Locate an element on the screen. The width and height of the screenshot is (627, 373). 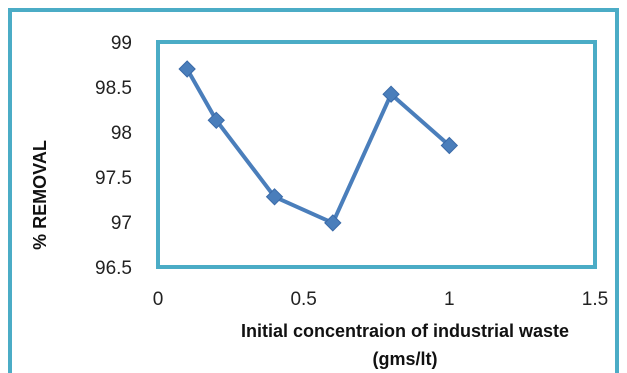
y-axis-ticks: 96.5 97 97.5 98 98.5 99 is located at coordinates (113, 156).